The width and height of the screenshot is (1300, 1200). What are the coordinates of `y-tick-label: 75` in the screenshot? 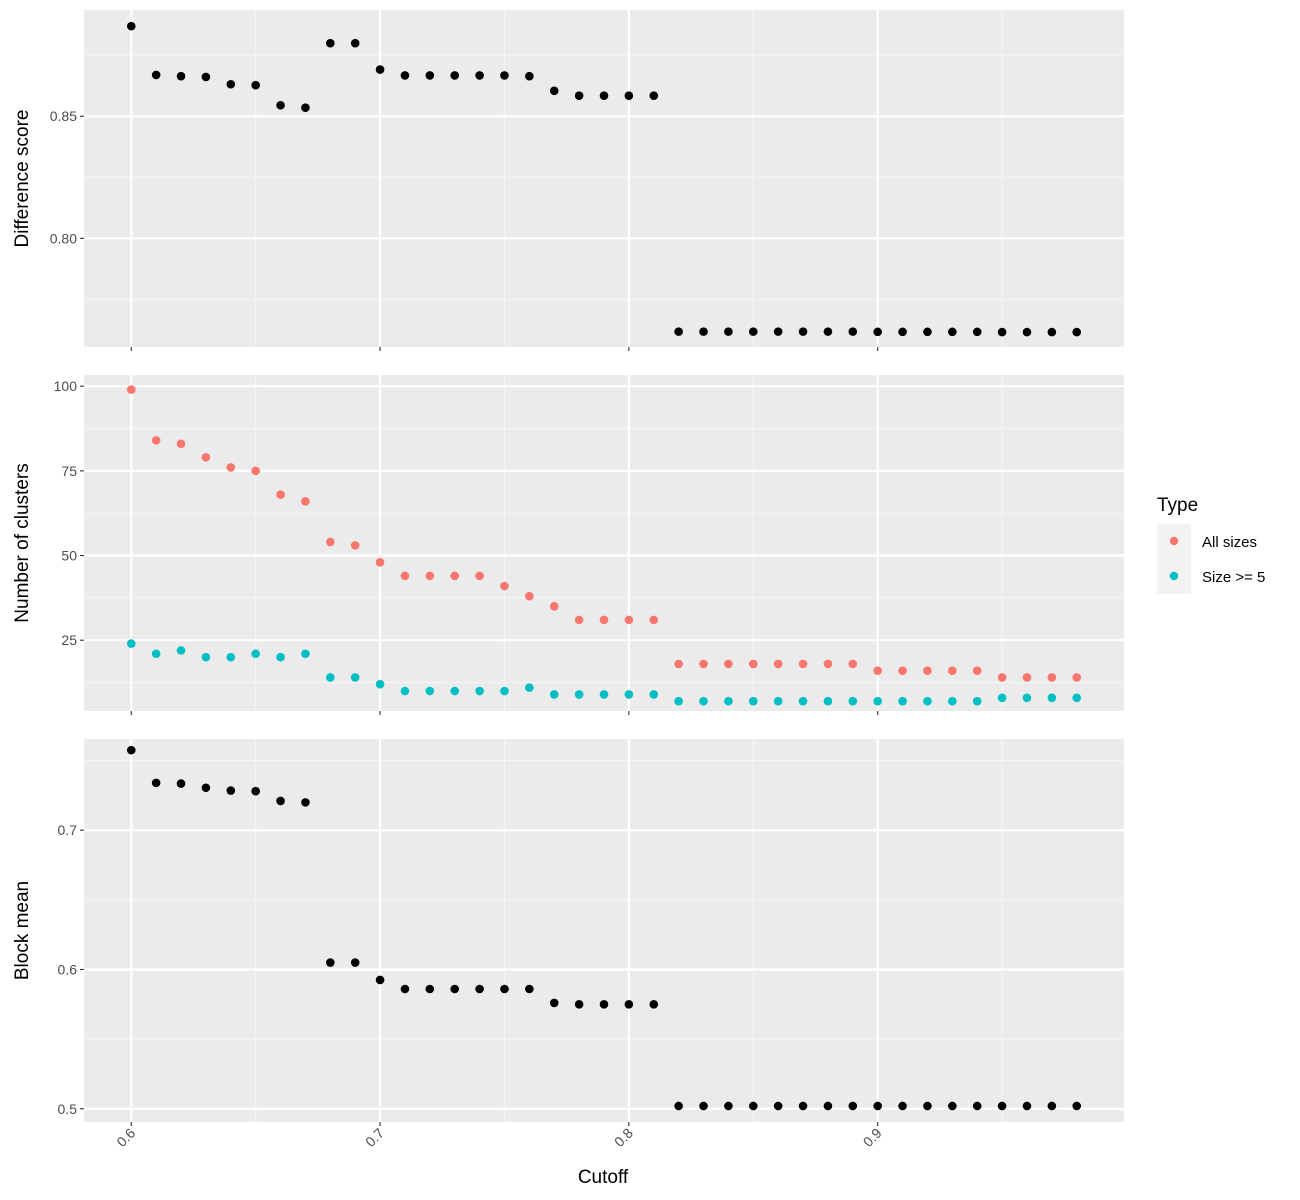 It's located at (69, 471).